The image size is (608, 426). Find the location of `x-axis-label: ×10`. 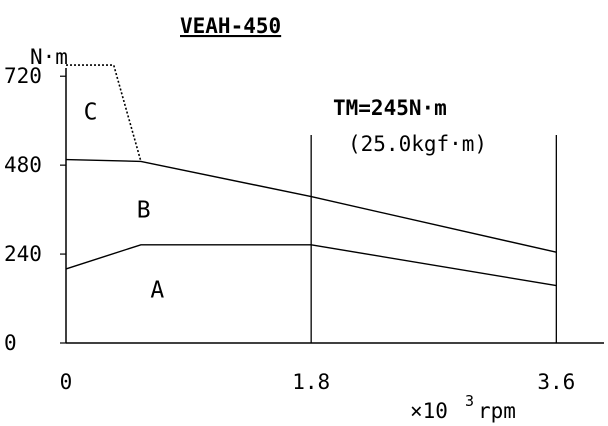

x-axis-label: ×10 is located at coordinates (429, 411).